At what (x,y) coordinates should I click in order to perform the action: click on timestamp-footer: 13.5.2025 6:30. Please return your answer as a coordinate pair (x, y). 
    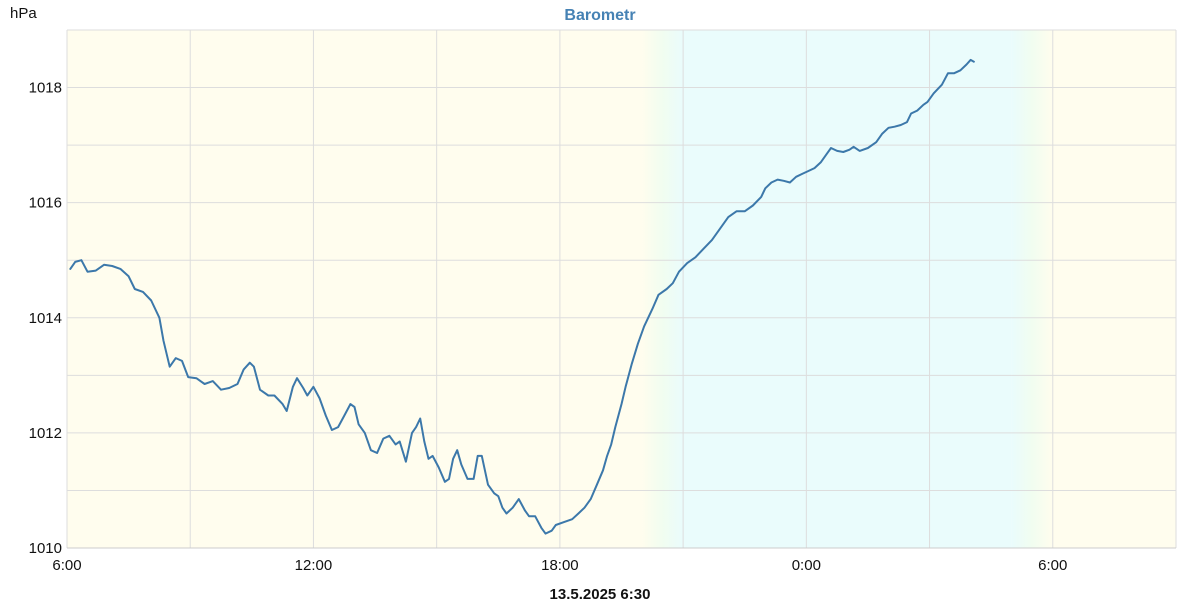
    Looking at the image, I should click on (600, 593).